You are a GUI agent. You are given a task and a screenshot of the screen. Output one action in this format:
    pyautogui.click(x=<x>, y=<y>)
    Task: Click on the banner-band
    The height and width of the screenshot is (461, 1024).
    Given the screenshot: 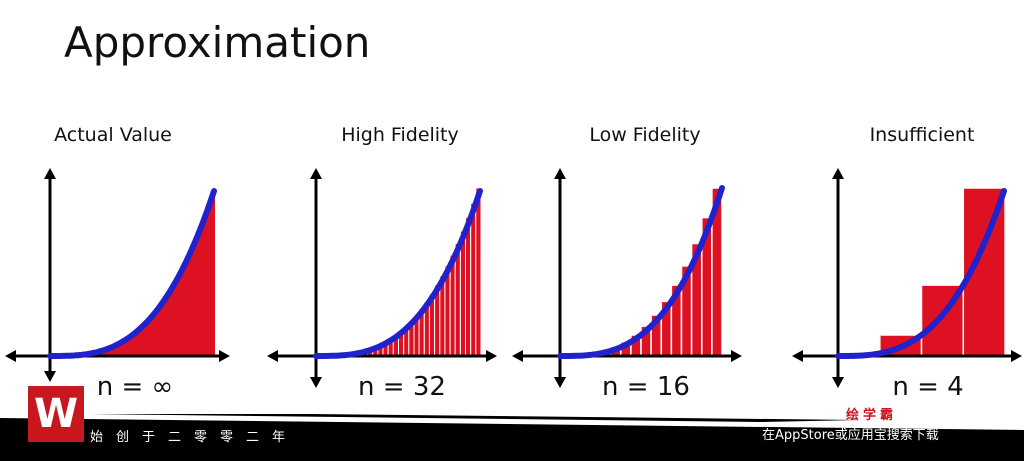 What is the action you would take?
    pyautogui.click(x=512, y=439)
    